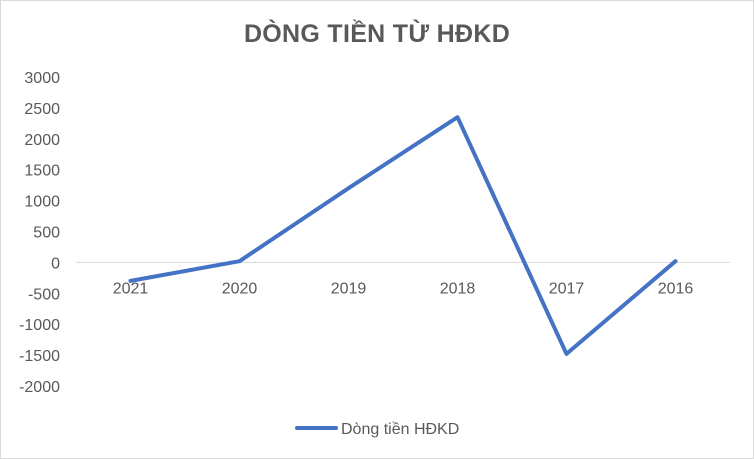  I want to click on y-tick-label: 500, so click(46, 233).